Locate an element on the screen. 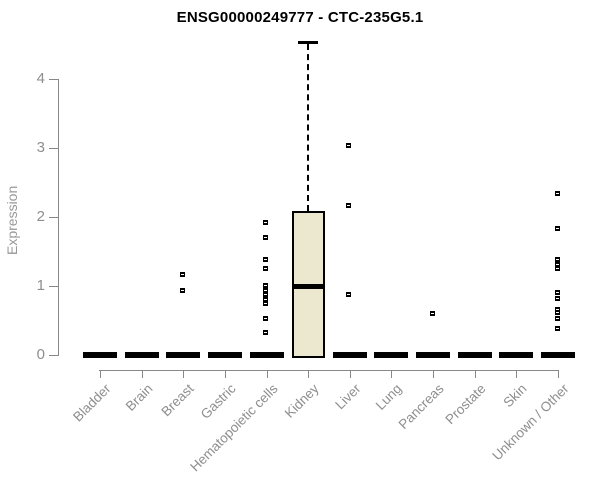 This screenshot has width=600, height=500. x-tick-label: Pancreas is located at coordinates (421, 406).